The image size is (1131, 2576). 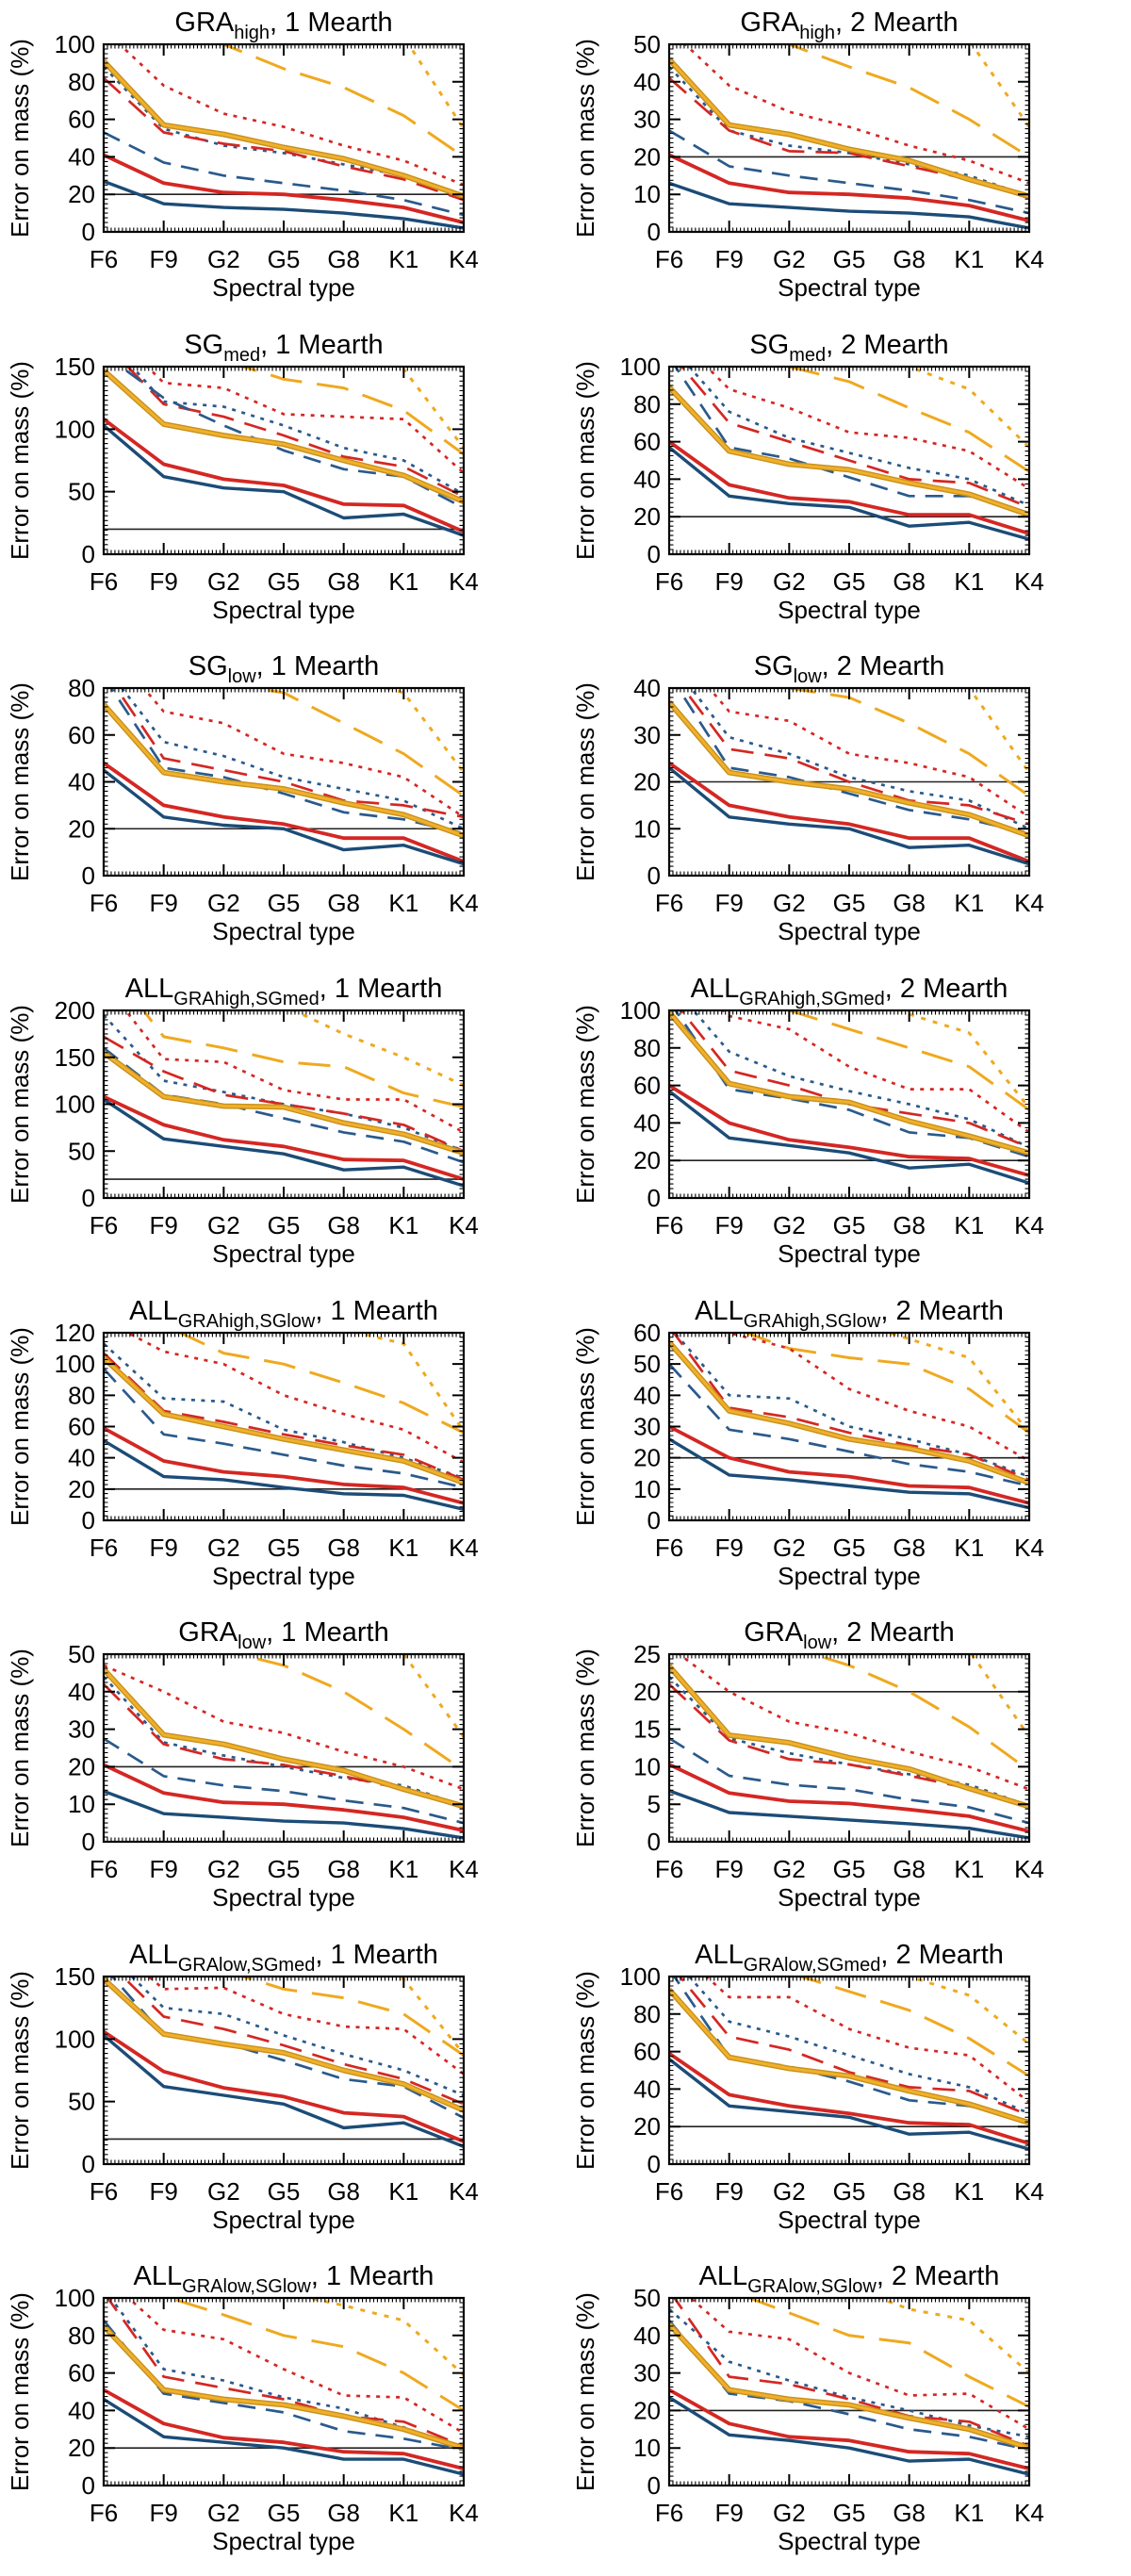 What do you see at coordinates (867, 2040) in the screenshot?
I see `series-dot-red-line` at bounding box center [867, 2040].